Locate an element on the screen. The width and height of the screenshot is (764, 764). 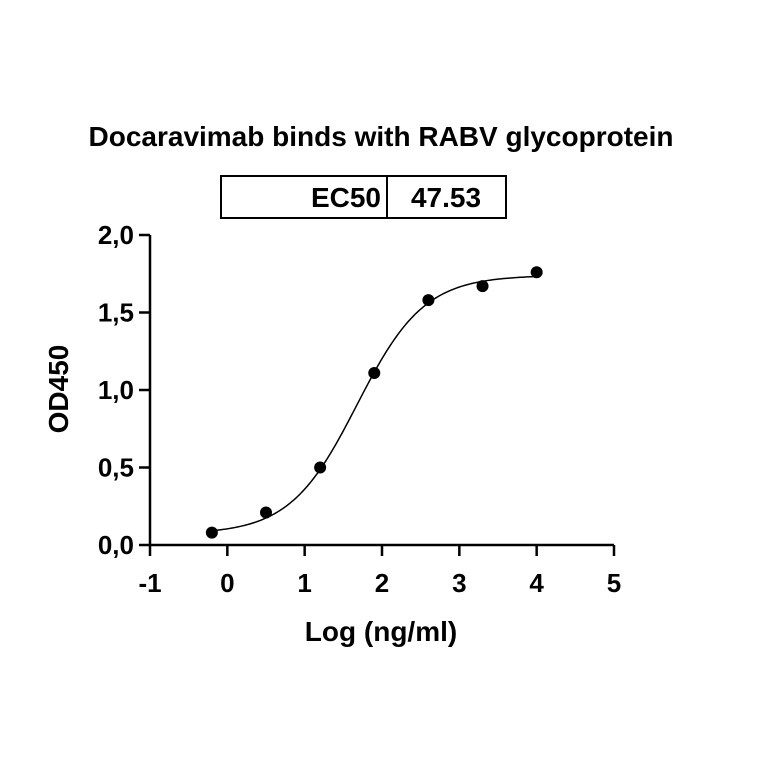
fit-curve is located at coordinates (374, 403).